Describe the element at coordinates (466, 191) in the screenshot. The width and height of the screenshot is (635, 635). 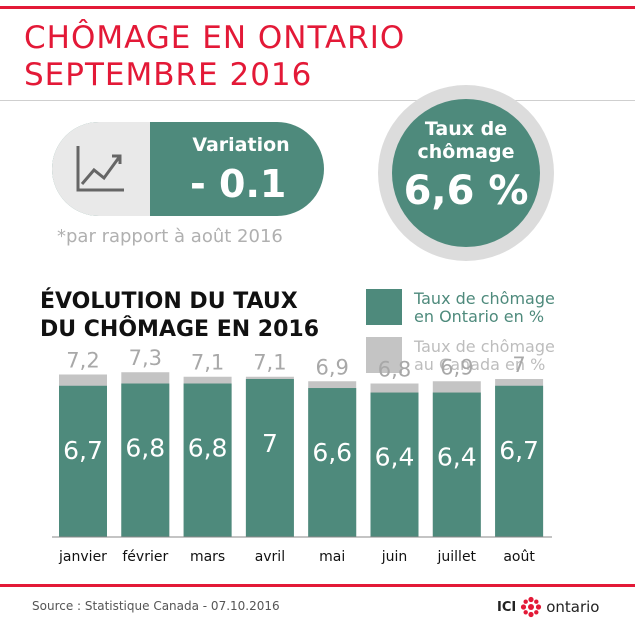
I see `rate-value: 6,6 %` at that location.